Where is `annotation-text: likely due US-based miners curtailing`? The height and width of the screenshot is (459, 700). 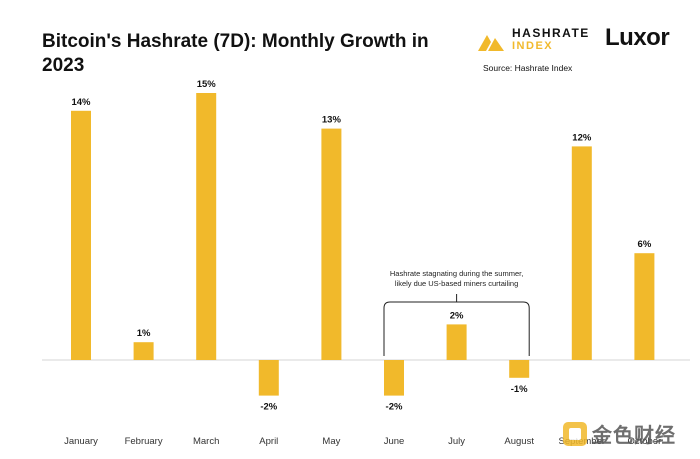 annotation-text: likely due US-based miners curtailing is located at coordinates (456, 283).